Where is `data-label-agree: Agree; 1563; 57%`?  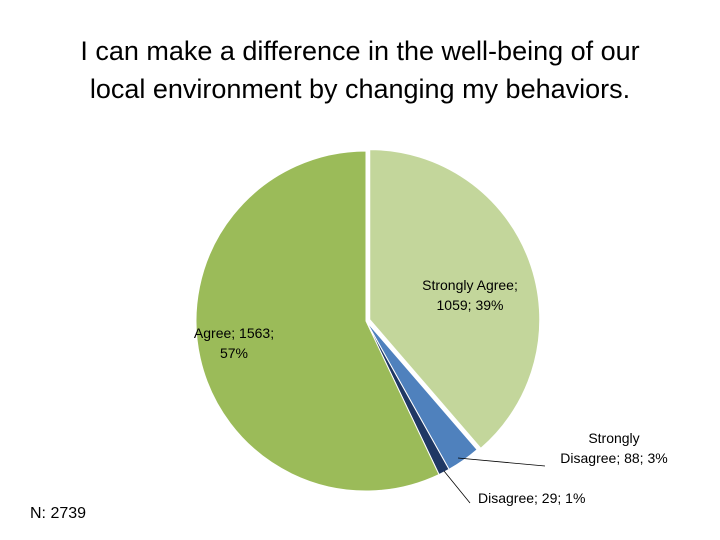 data-label-agree: Agree; 1563; 57% is located at coordinates (234, 343).